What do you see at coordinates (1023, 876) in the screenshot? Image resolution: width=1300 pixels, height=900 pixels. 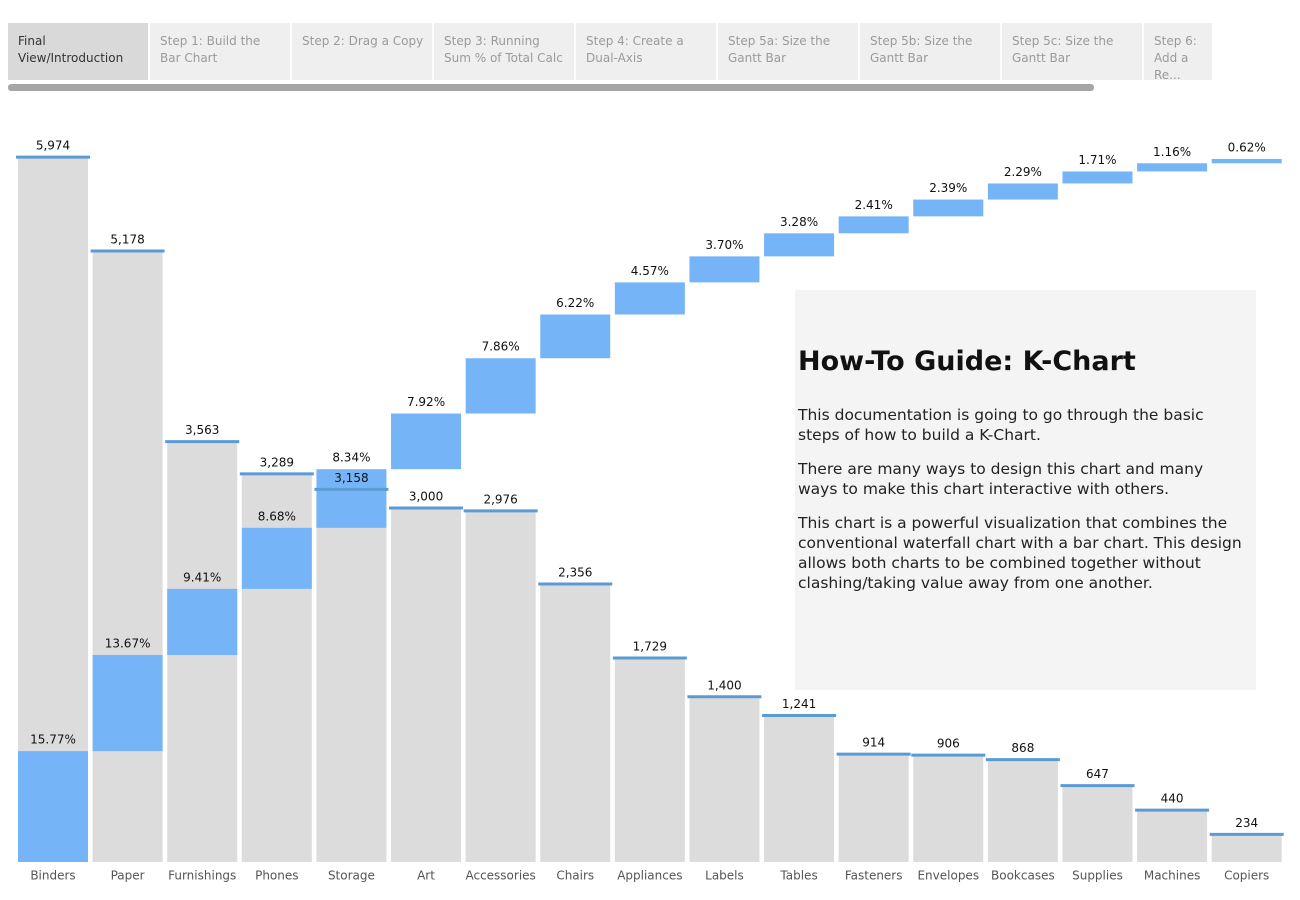 I see `x-tick-label: Bookcases` at bounding box center [1023, 876].